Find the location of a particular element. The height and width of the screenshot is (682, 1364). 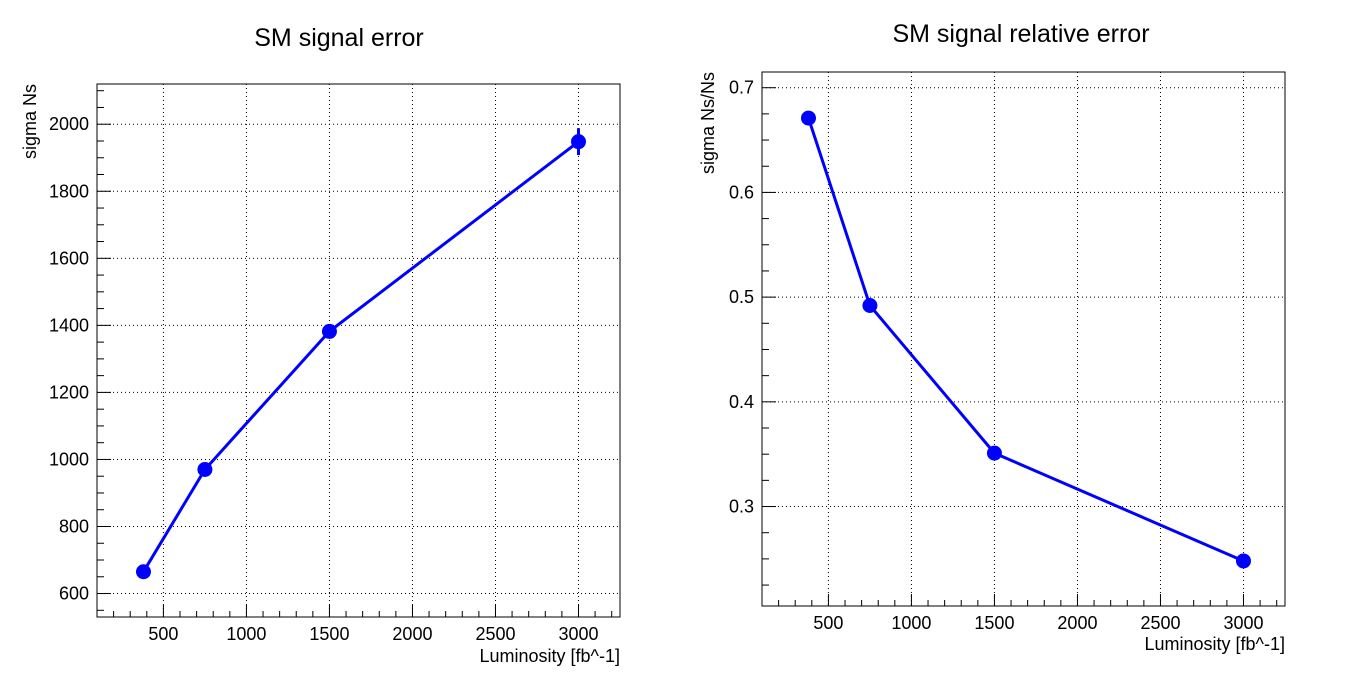

y-tick-label: 800 is located at coordinates (74, 526).